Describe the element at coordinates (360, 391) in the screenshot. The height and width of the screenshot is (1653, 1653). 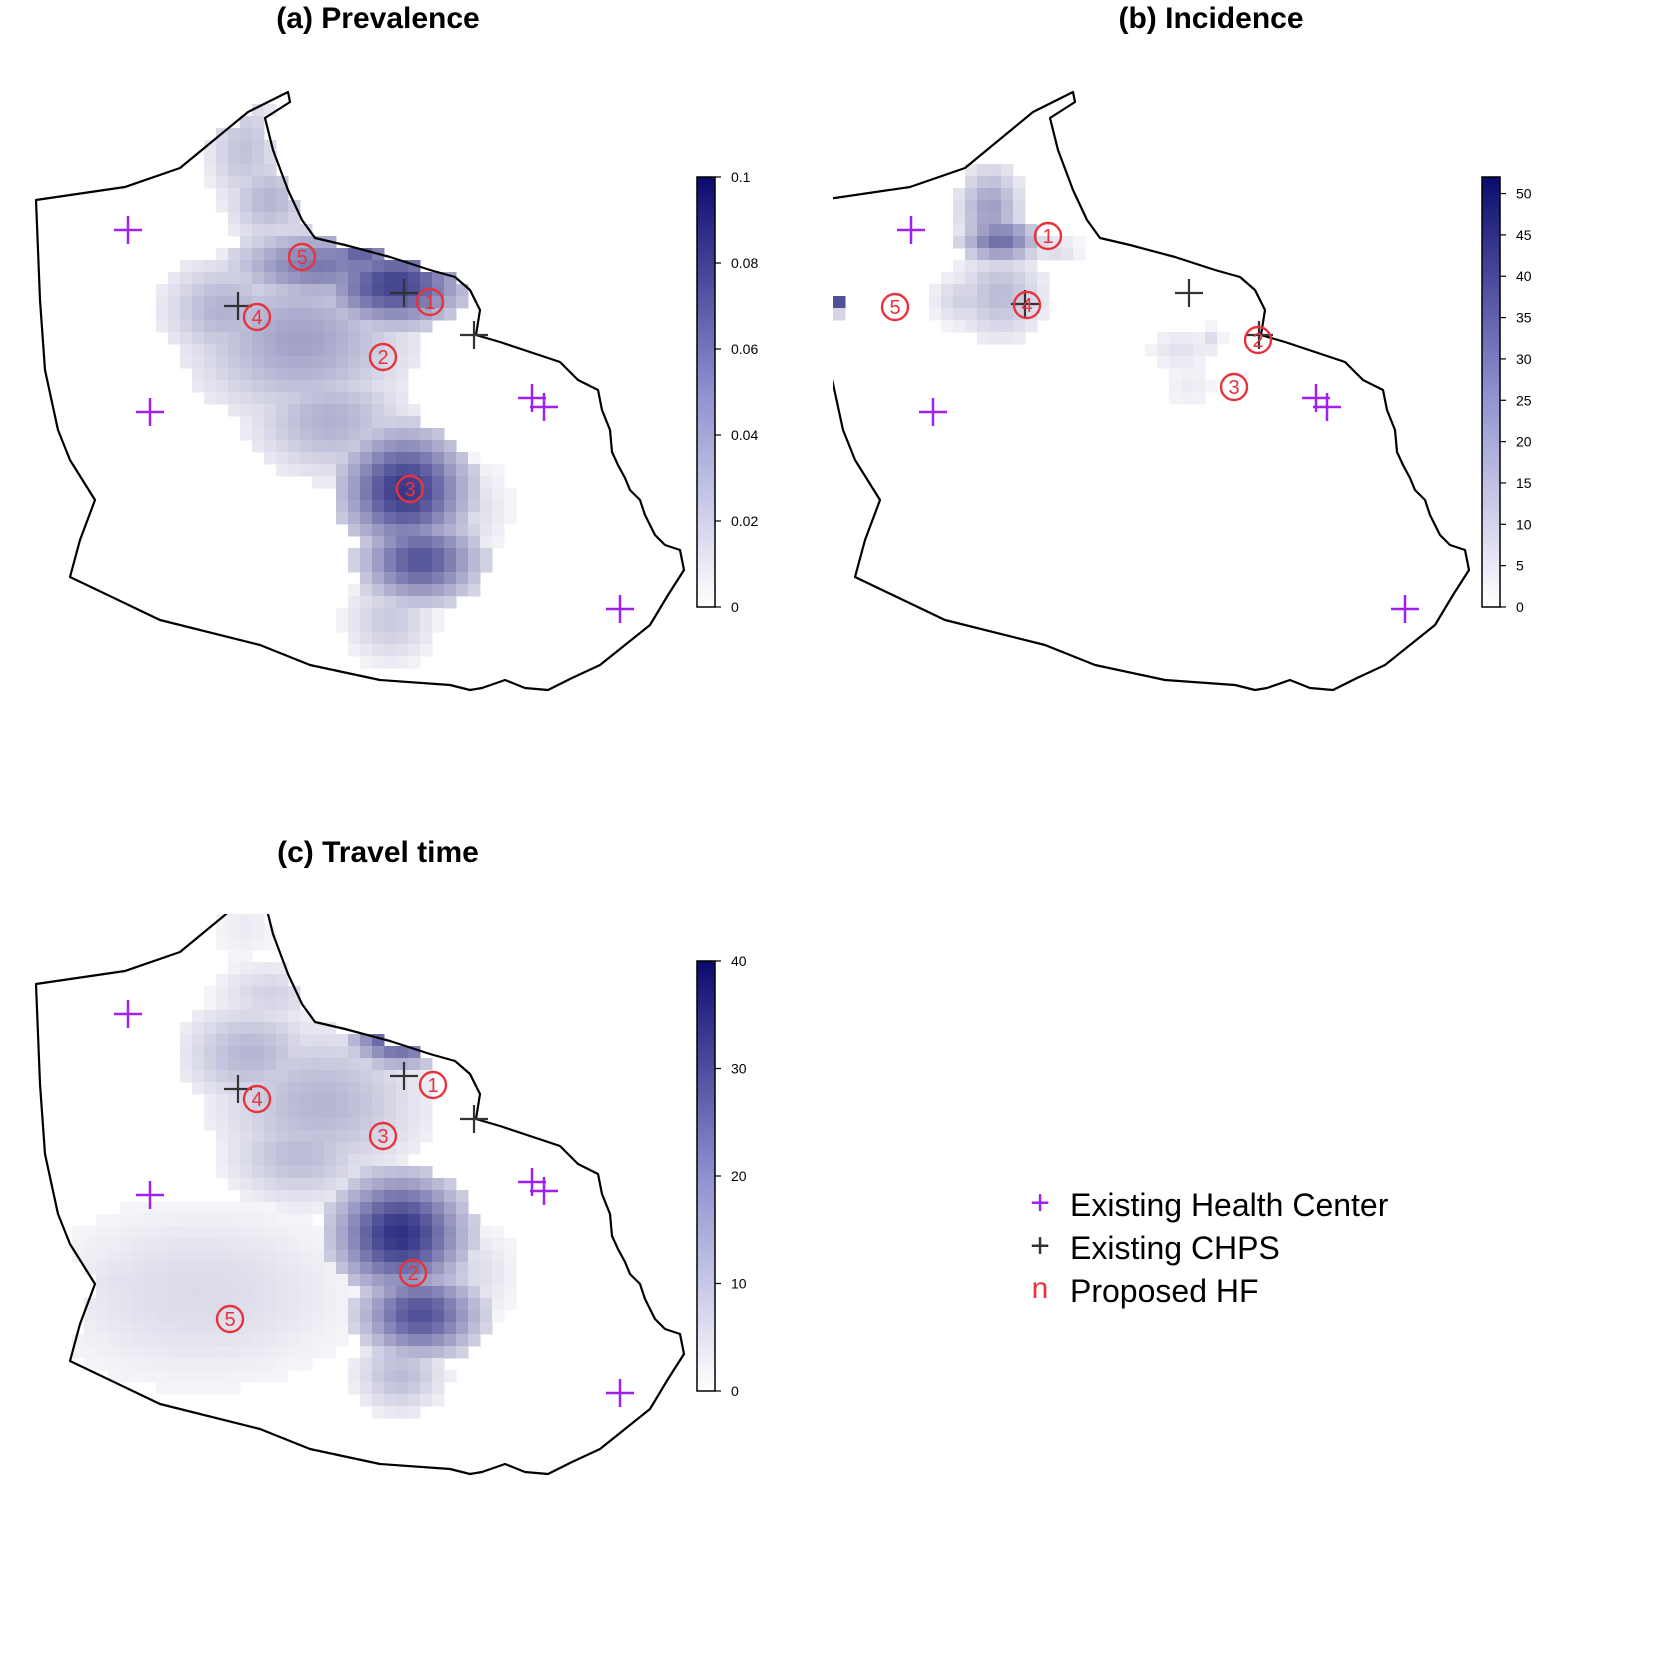
I see `district-boundary` at that location.